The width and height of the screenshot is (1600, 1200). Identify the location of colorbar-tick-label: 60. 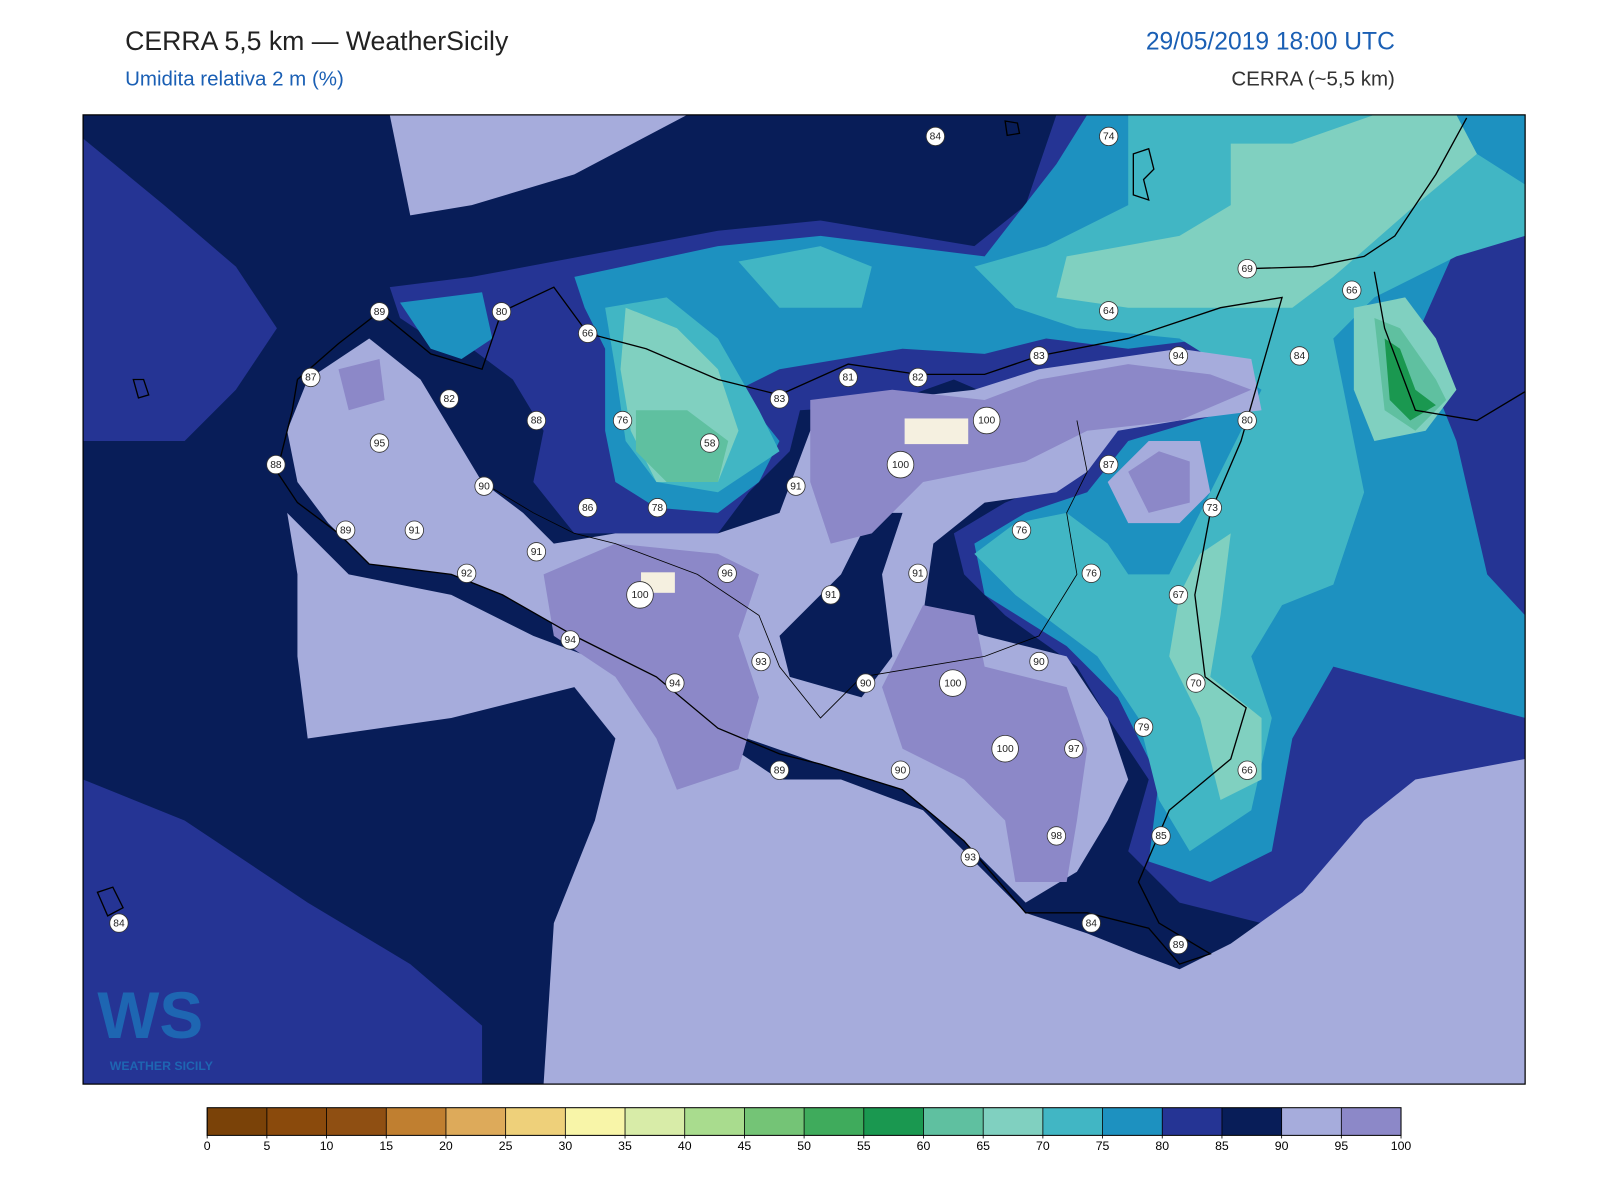
(924, 1146).